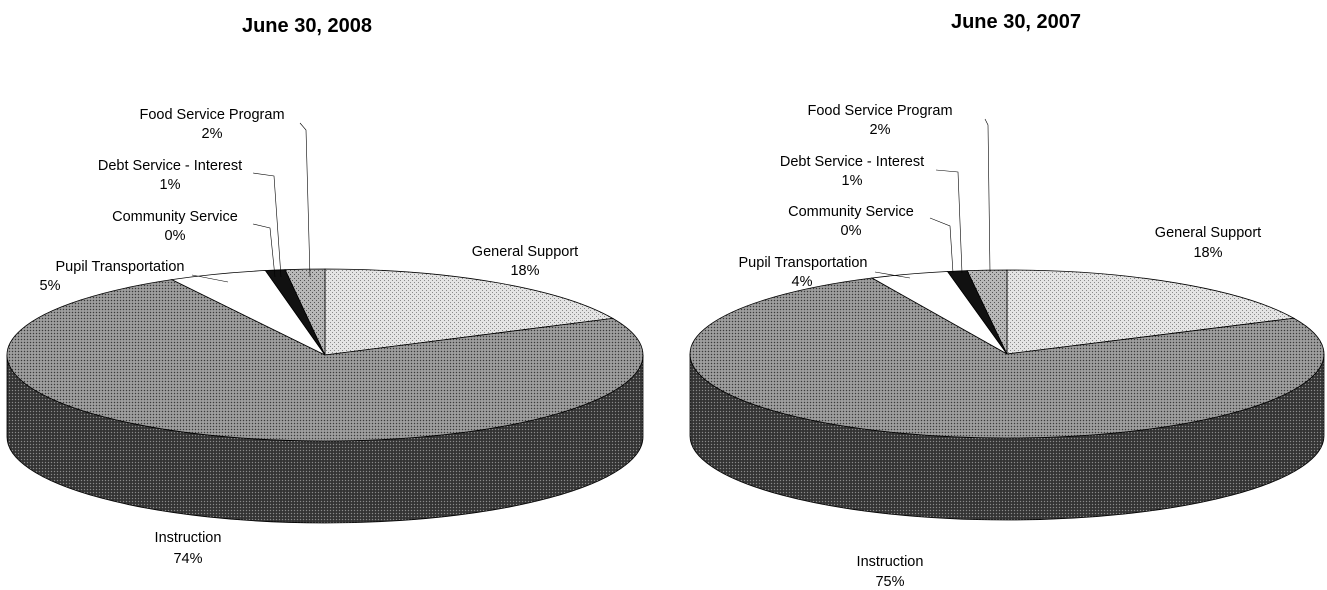 This screenshot has height=590, width=1327. I want to click on slice-percent: 74%, so click(187, 559).